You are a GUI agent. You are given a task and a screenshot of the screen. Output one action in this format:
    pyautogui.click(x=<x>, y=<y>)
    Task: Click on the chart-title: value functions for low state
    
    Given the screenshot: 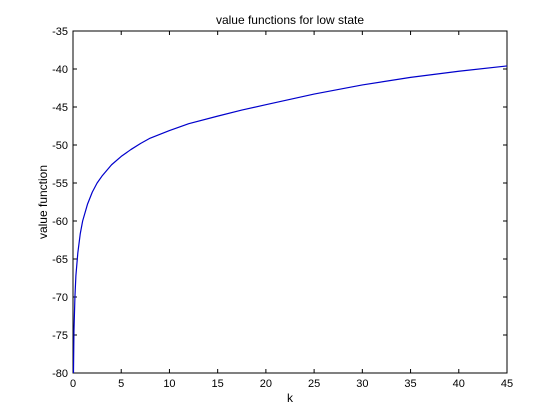 What is the action you would take?
    pyautogui.click(x=290, y=20)
    